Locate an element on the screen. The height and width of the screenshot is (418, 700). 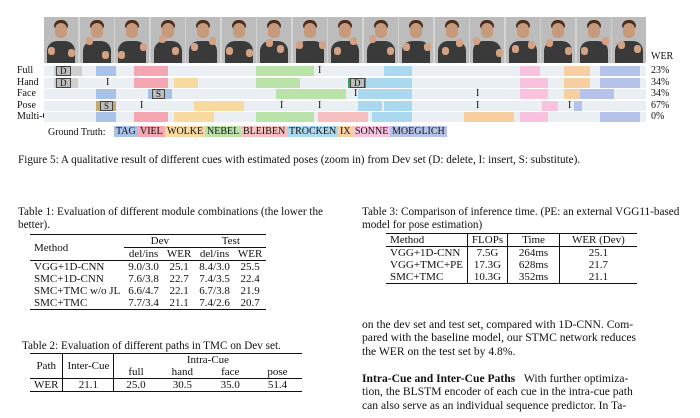
ground-truth-word: VIEL is located at coordinates (151, 131).